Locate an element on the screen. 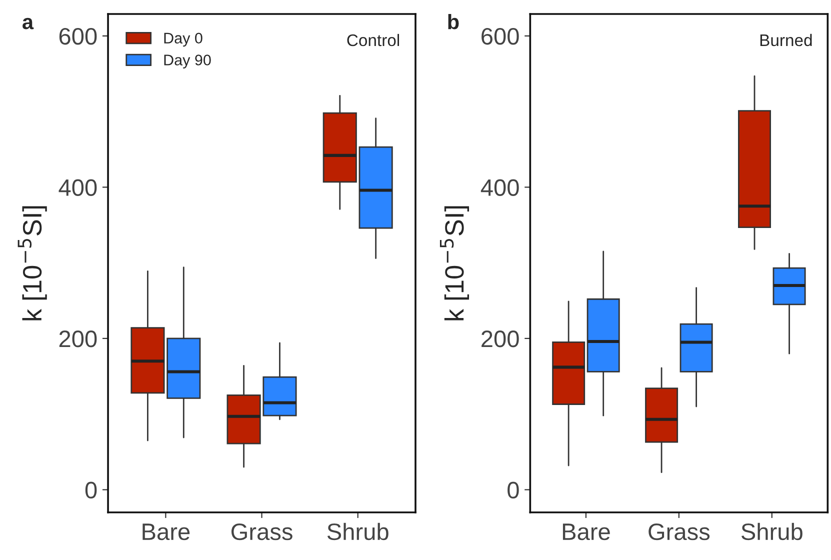 The image size is (831, 560). legend-label: Day 90 is located at coordinates (187, 61).